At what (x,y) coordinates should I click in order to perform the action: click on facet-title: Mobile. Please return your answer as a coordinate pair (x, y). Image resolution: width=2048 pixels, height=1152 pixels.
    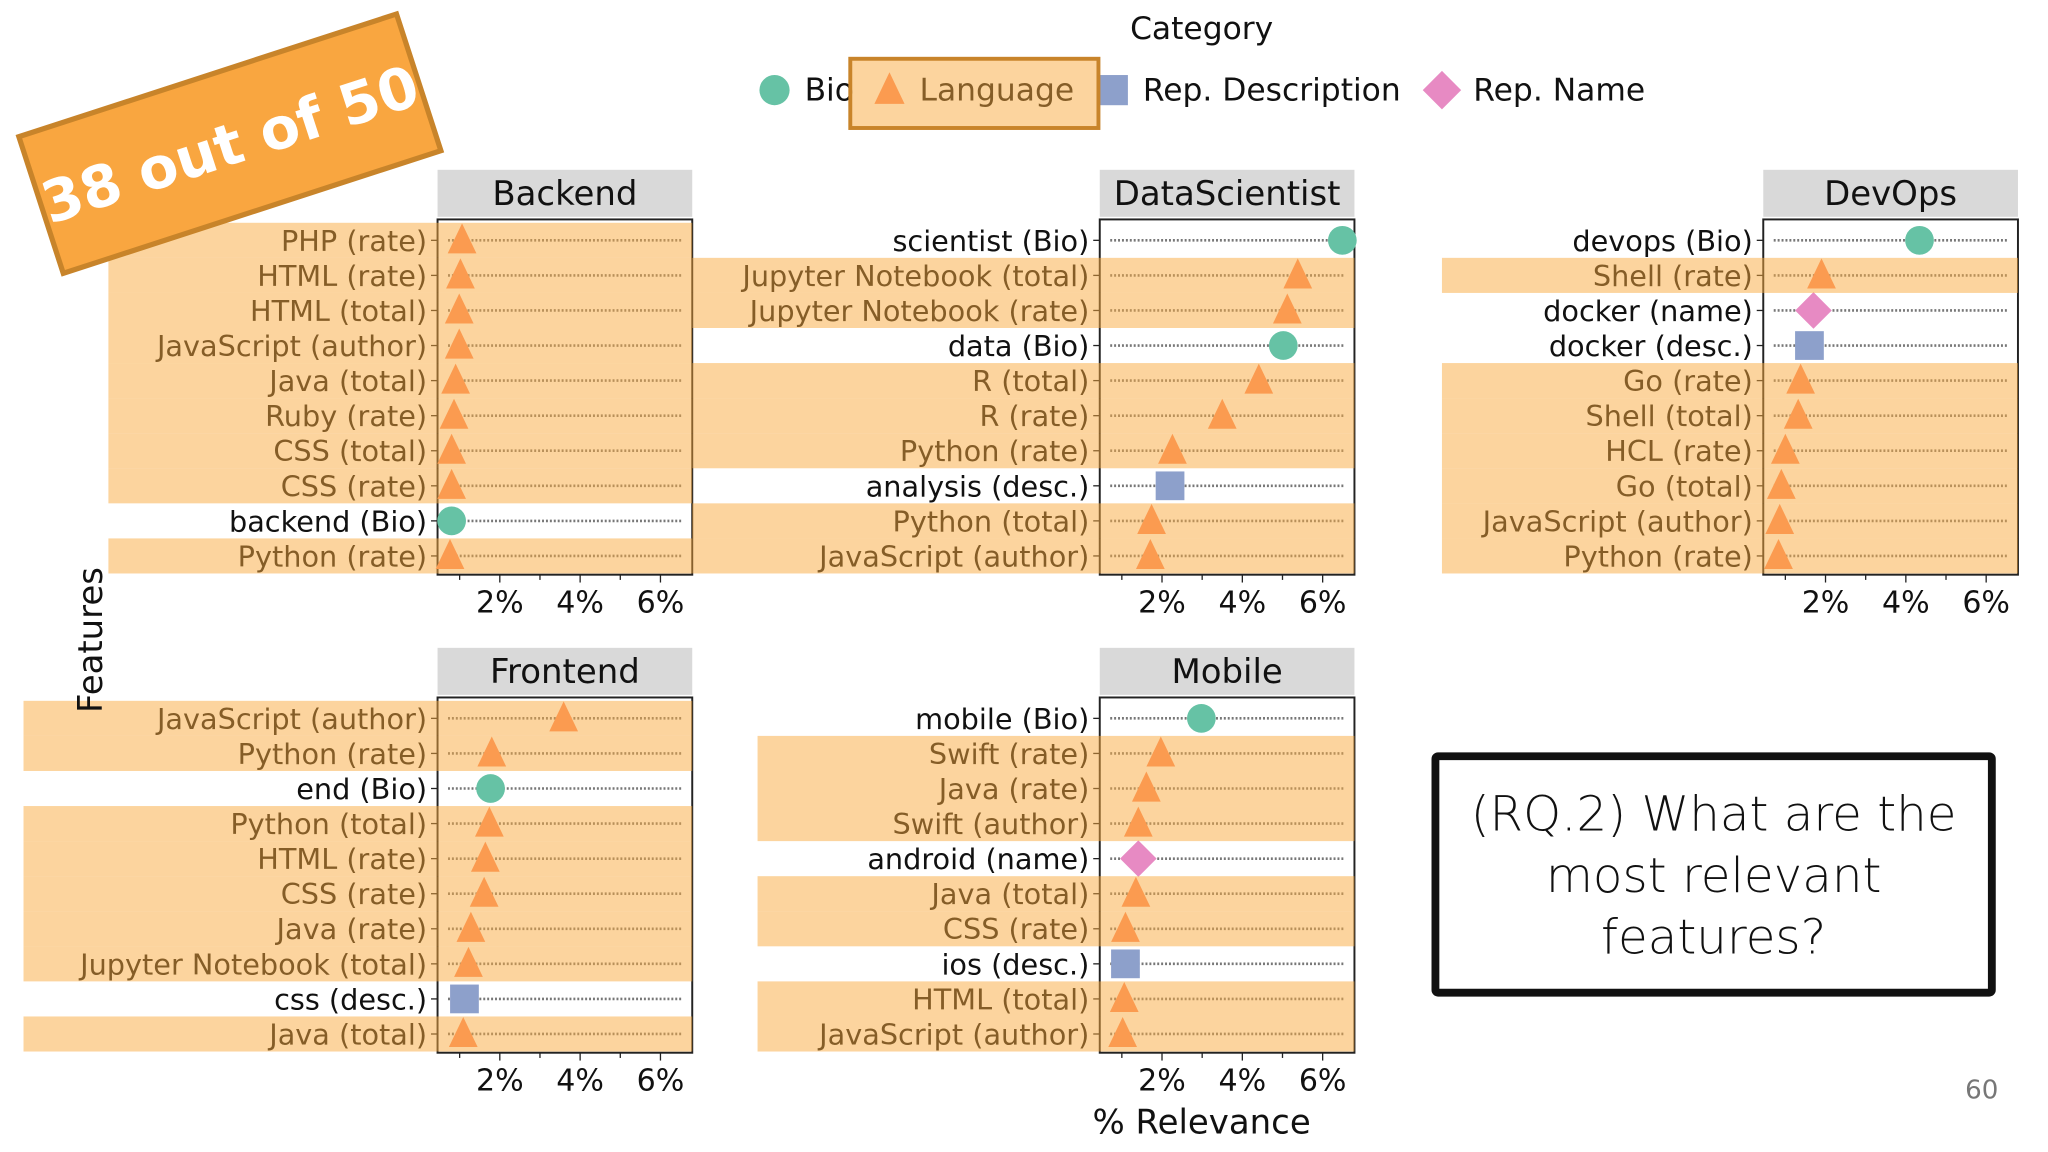
    Looking at the image, I should click on (1226, 672).